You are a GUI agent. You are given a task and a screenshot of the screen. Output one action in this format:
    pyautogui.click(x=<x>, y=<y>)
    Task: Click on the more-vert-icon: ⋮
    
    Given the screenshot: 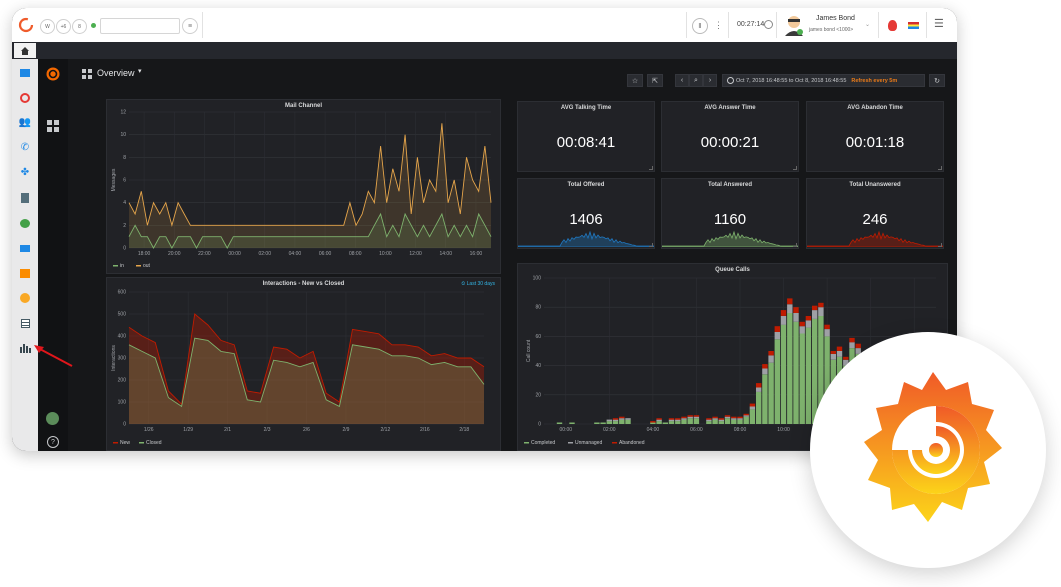 What is the action you would take?
    pyautogui.click(x=718, y=25)
    